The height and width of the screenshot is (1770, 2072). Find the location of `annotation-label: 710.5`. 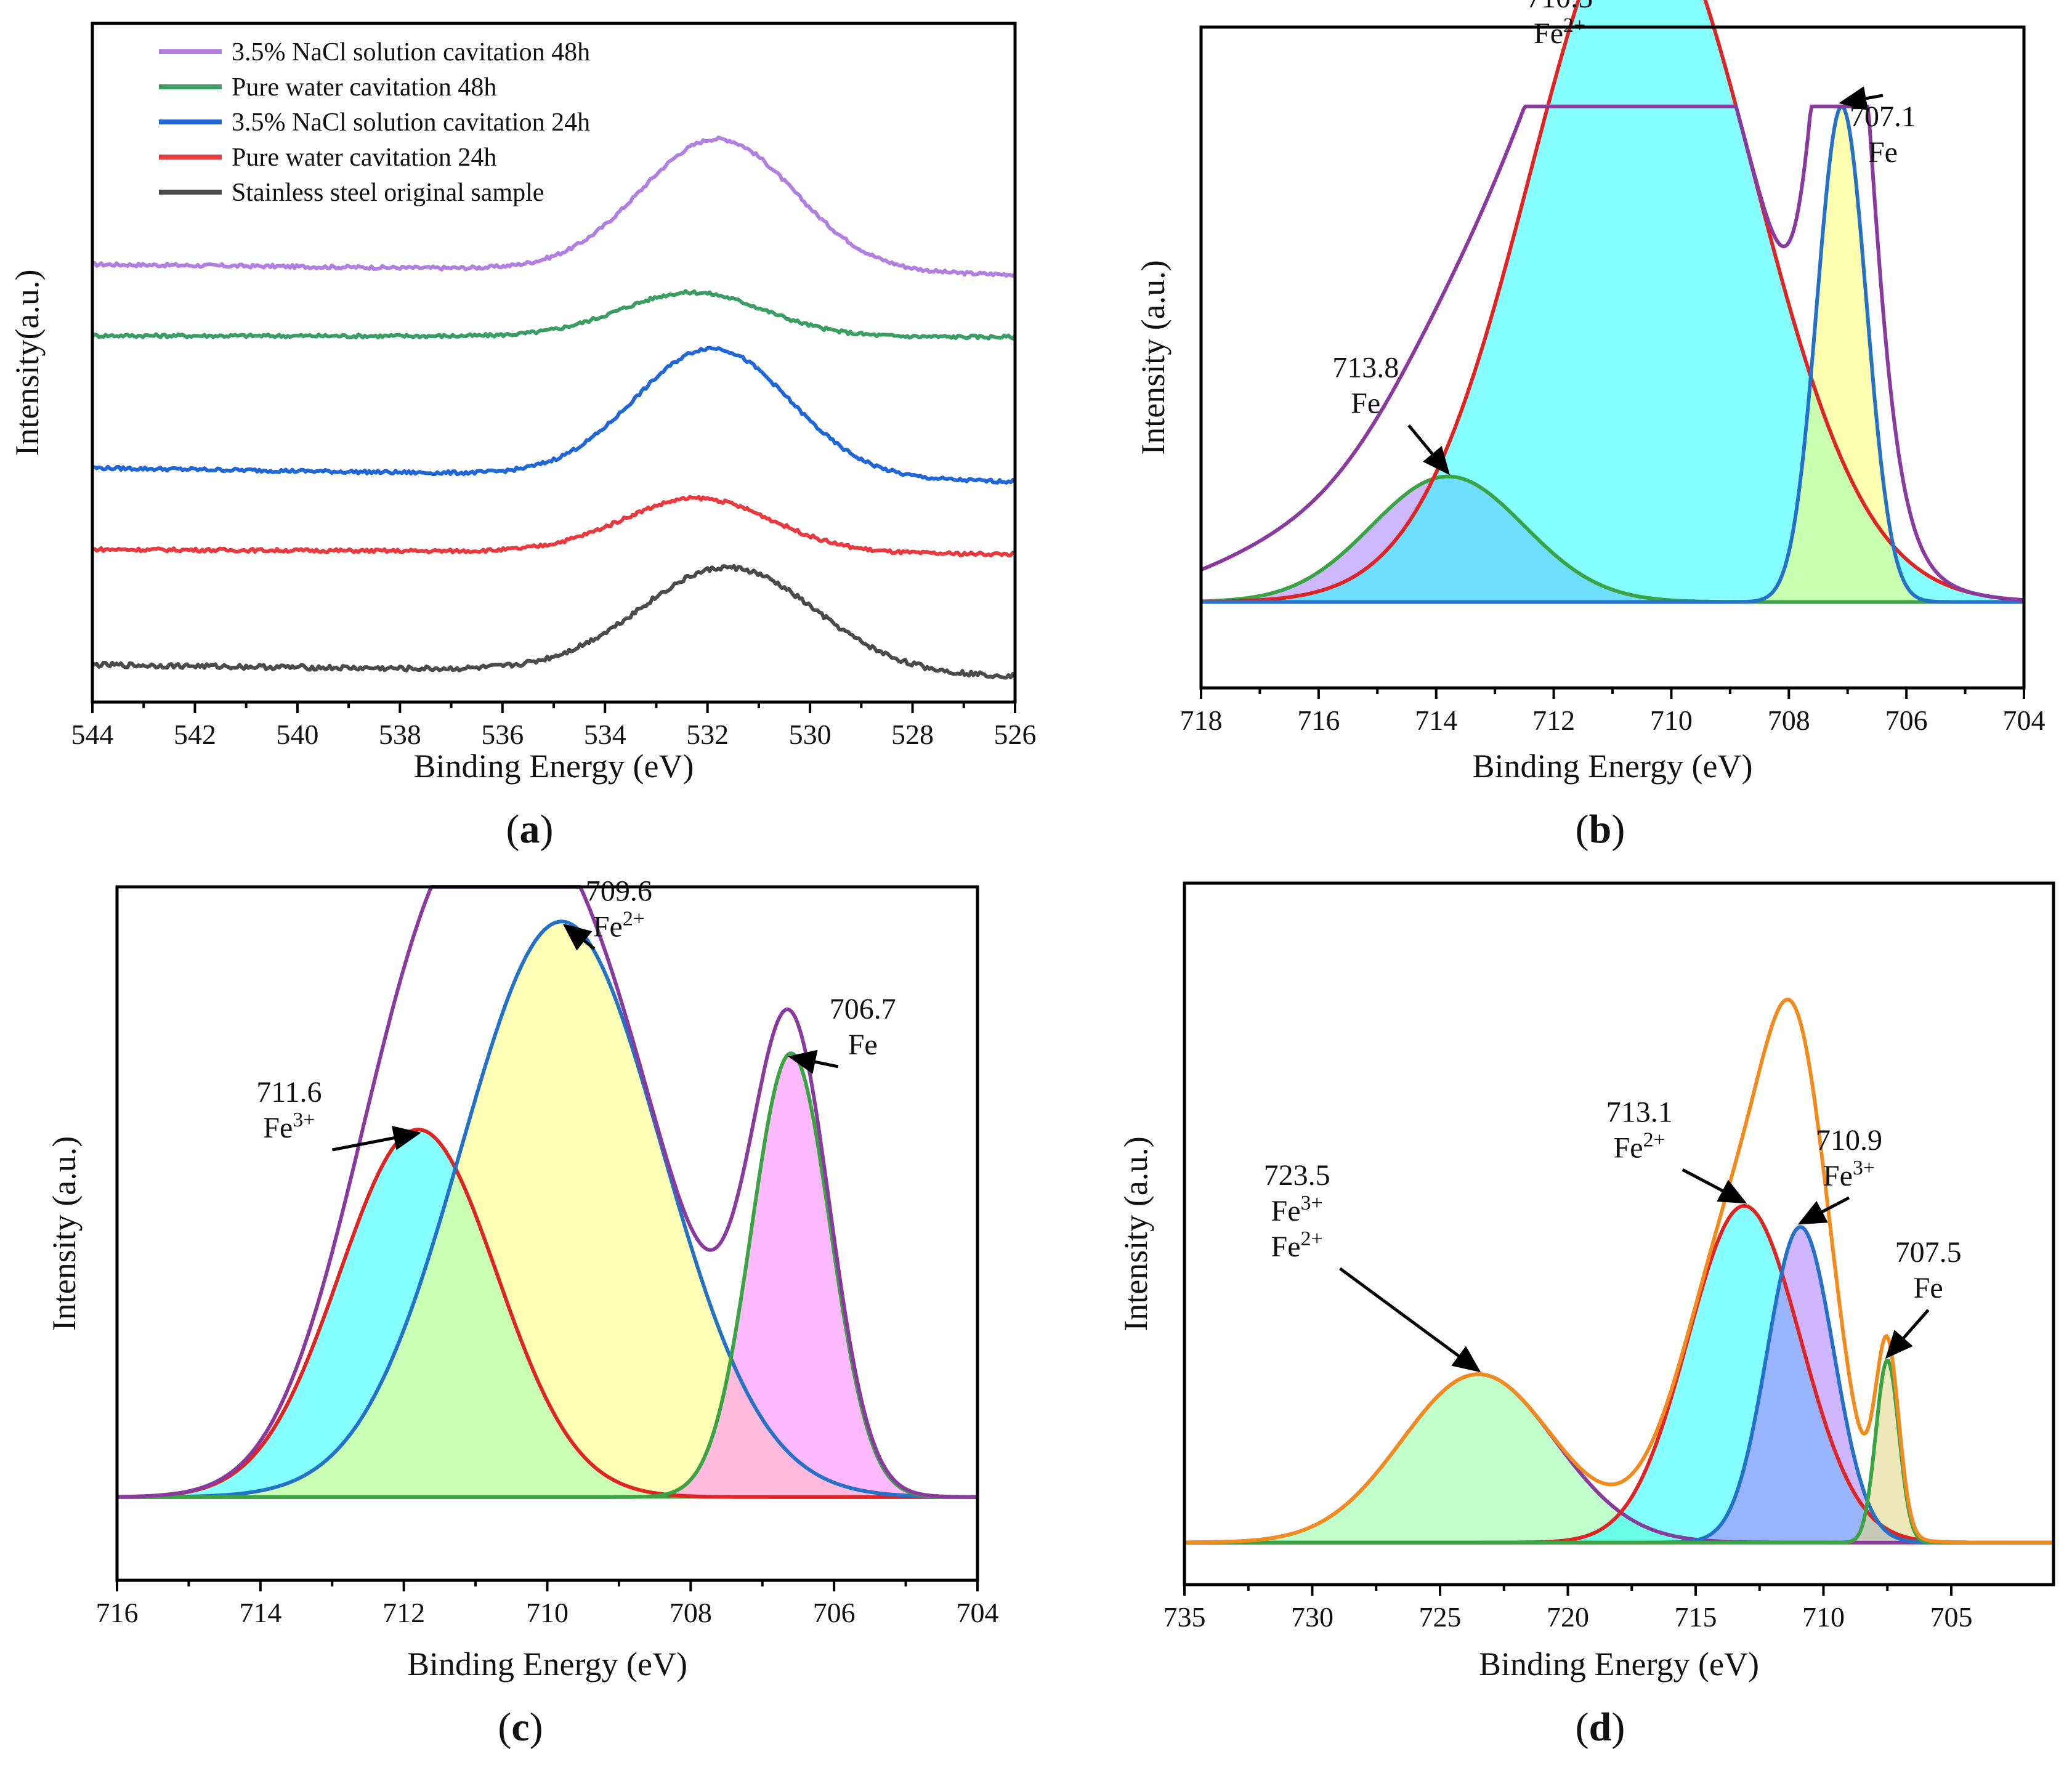

annotation-label: 710.5 is located at coordinates (1559, 7).